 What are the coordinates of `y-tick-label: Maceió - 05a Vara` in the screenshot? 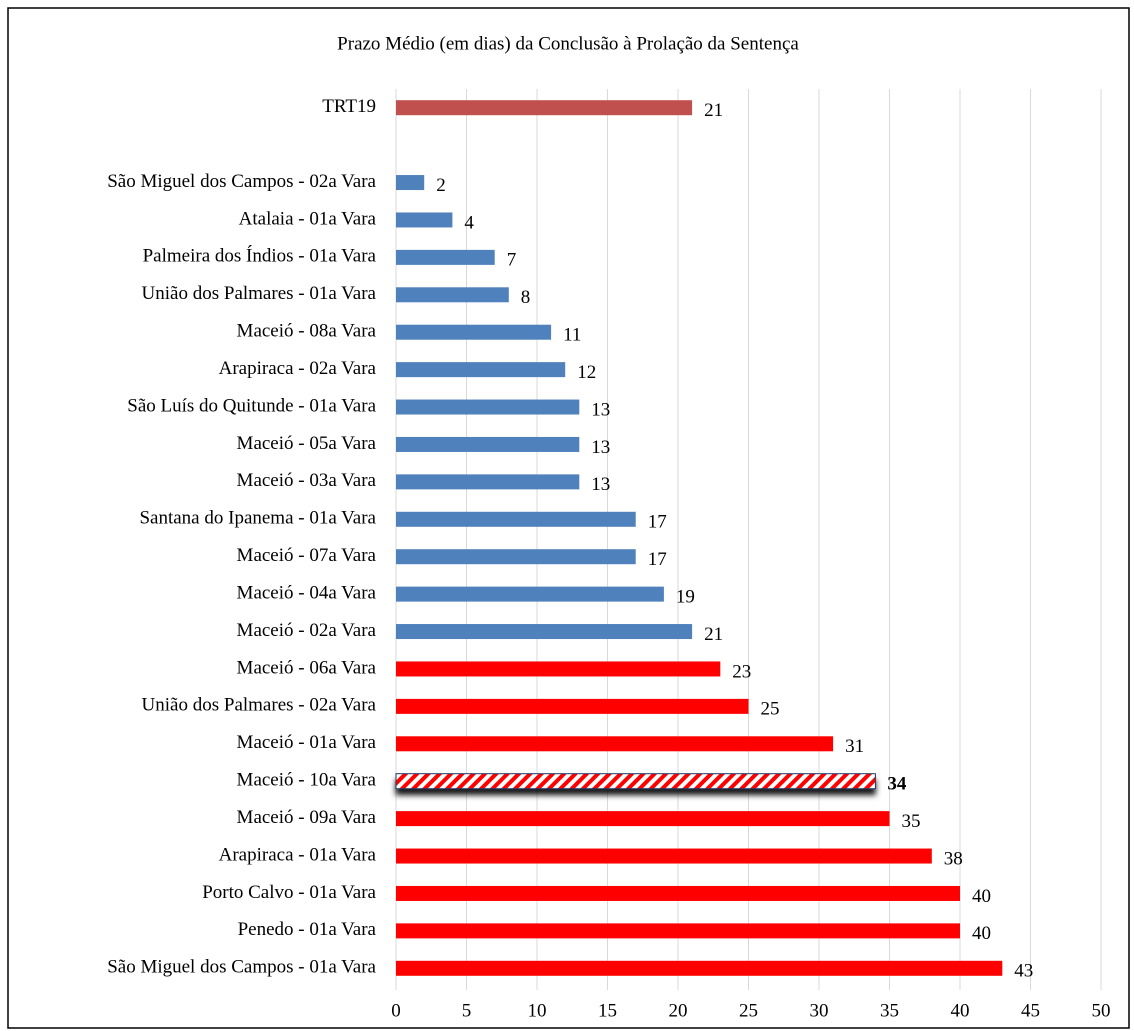 It's located at (307, 443).